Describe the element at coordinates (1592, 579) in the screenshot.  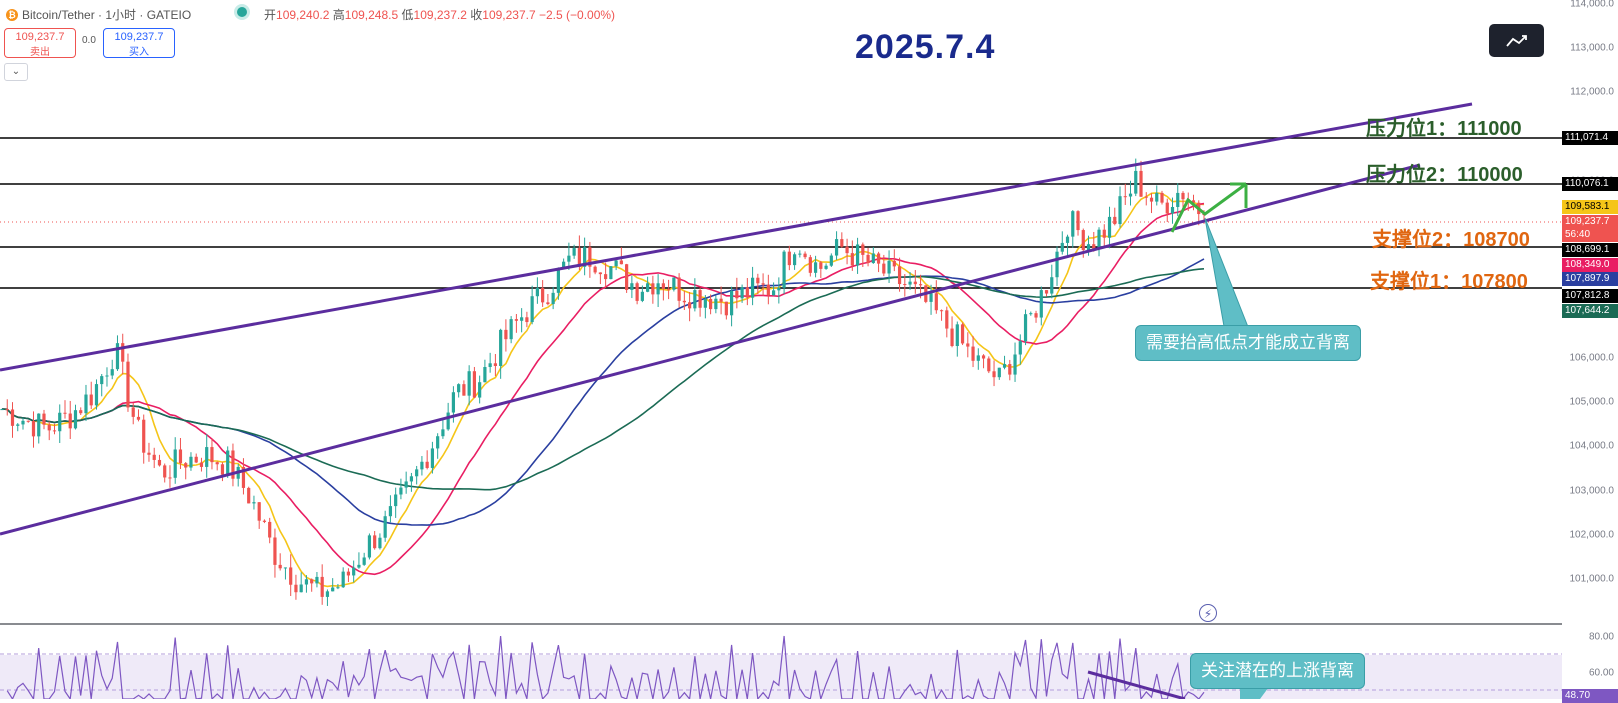
I see `price-tick: 101,000.0` at that location.